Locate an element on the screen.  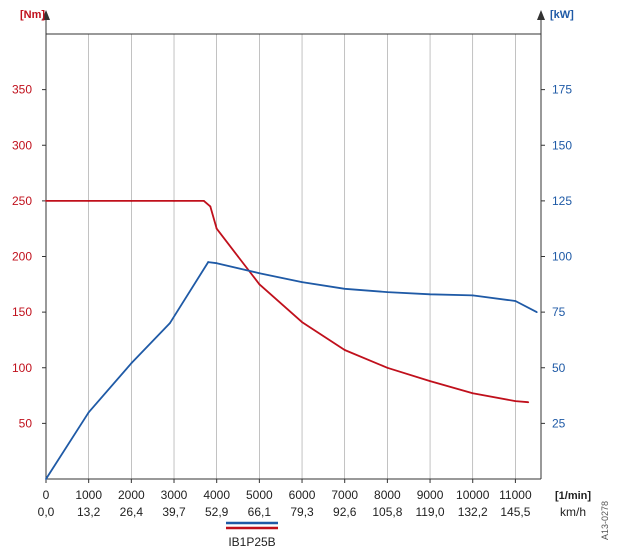
x-tick-label: 0 is located at coordinates (46, 495).